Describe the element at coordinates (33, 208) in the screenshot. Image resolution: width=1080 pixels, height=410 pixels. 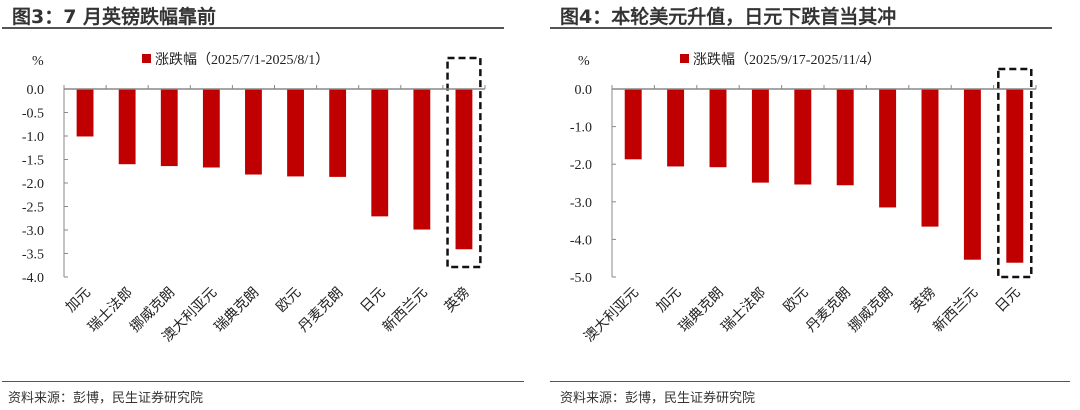
I see `y-tick-label: -2.5` at that location.